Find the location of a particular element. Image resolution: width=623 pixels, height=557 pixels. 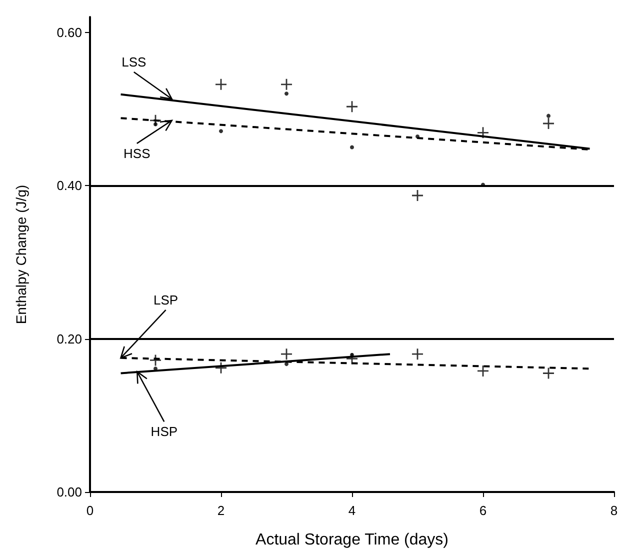

x-tick-label: 8 is located at coordinates (614, 510).